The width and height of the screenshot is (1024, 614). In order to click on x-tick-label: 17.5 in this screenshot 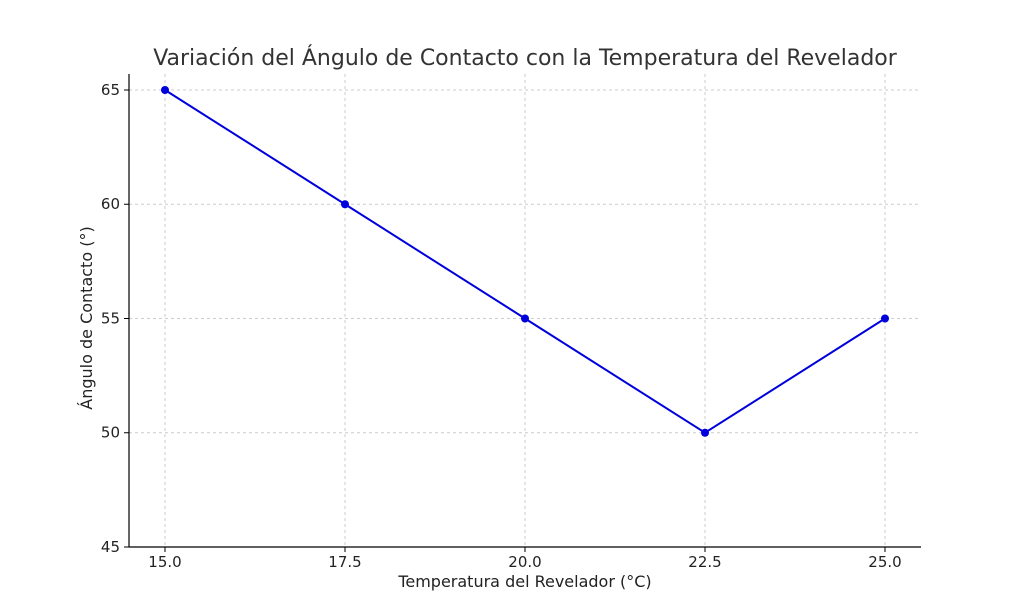, I will do `click(344, 562)`.